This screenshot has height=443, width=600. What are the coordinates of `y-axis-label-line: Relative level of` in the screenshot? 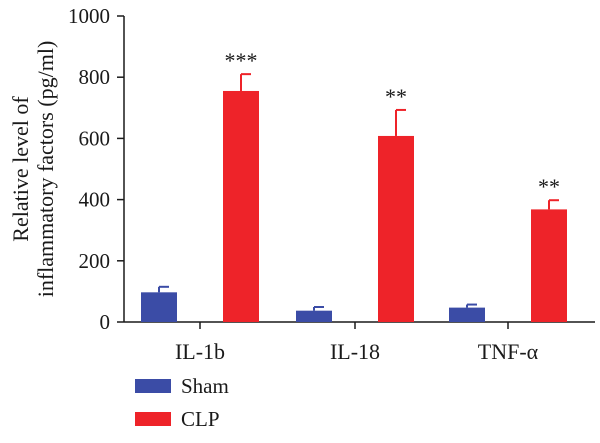 It's located at (20, 169).